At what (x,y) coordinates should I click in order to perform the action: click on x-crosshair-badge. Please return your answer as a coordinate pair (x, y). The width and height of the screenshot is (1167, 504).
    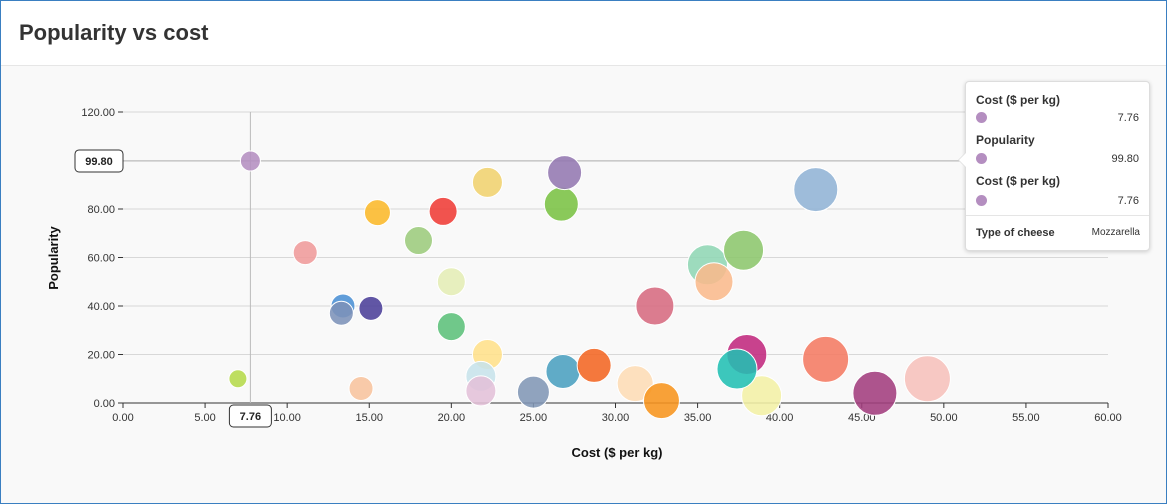
    Looking at the image, I should click on (250, 416).